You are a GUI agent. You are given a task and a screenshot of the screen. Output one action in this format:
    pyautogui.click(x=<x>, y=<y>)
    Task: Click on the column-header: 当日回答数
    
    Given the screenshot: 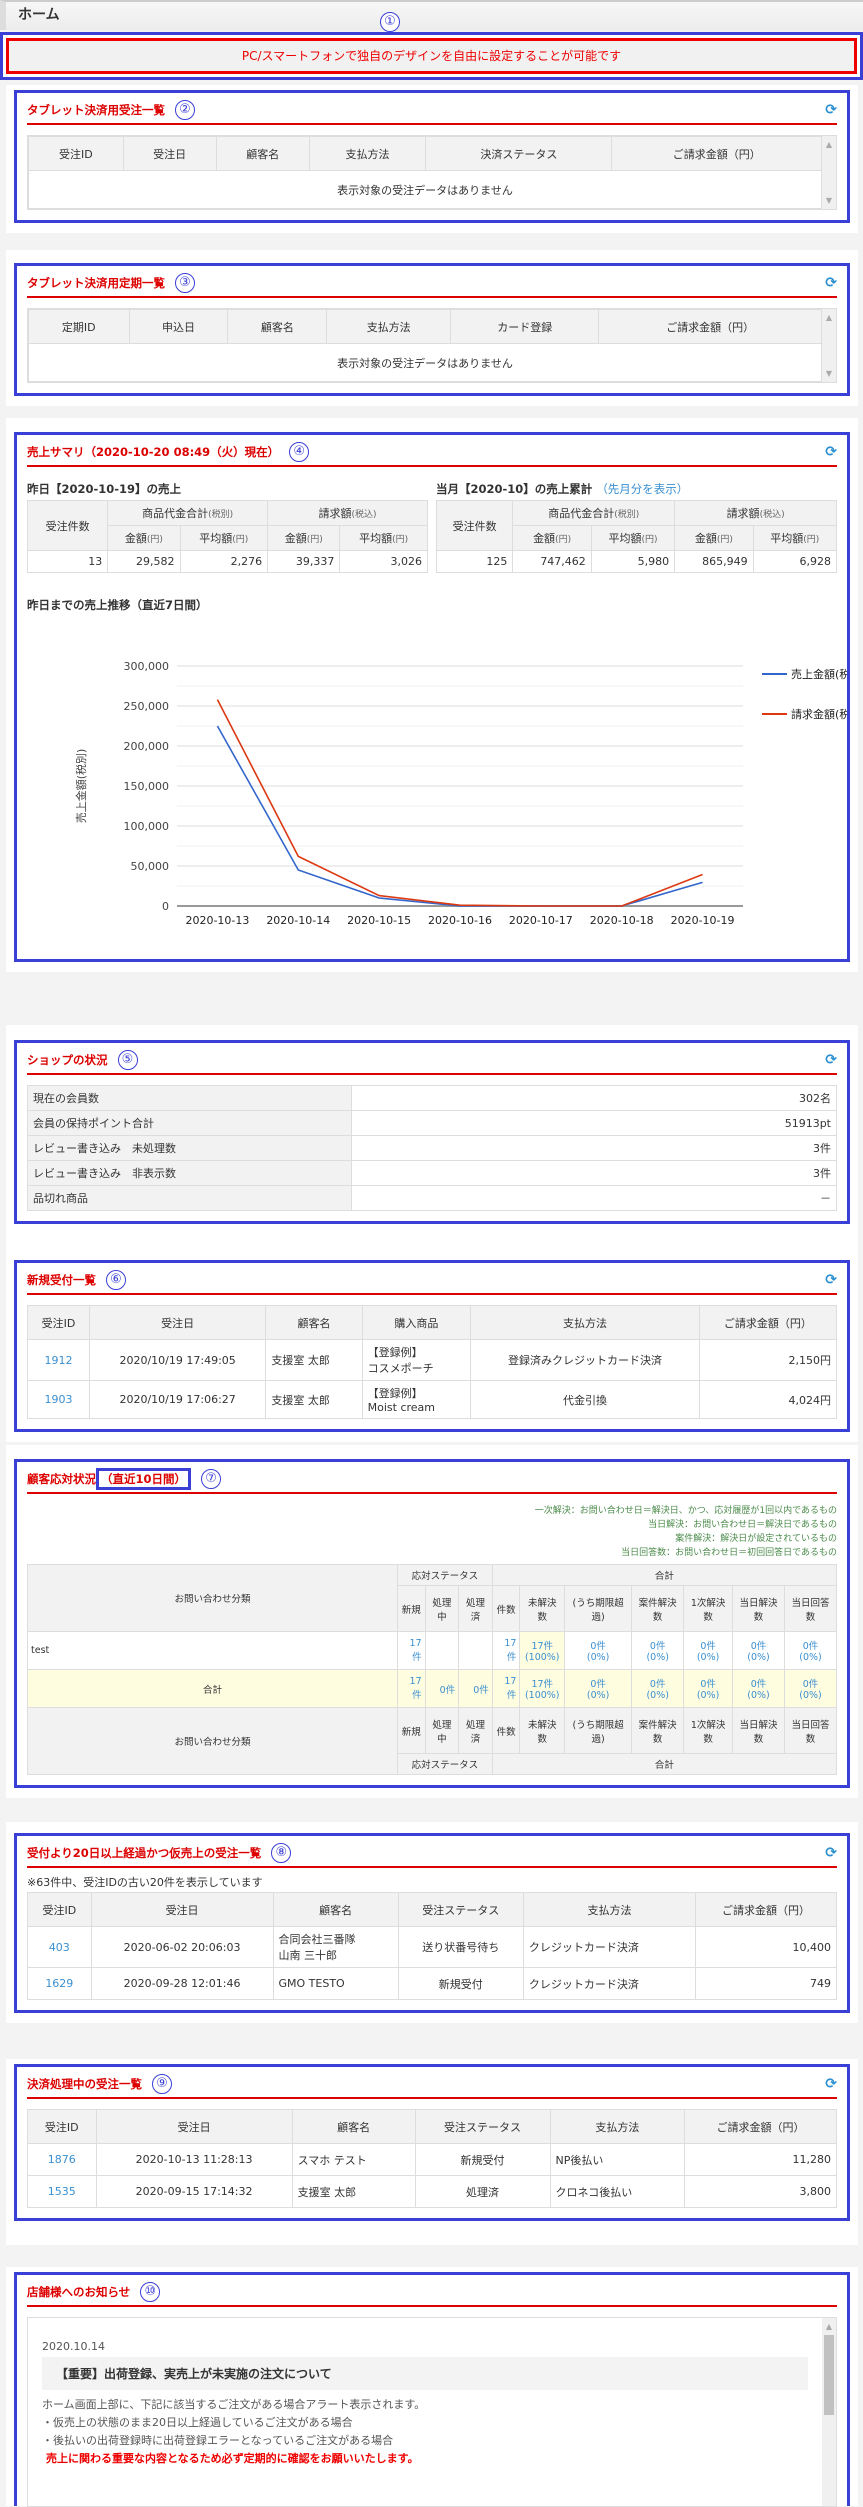 What is the action you would take?
    pyautogui.click(x=810, y=1730)
    